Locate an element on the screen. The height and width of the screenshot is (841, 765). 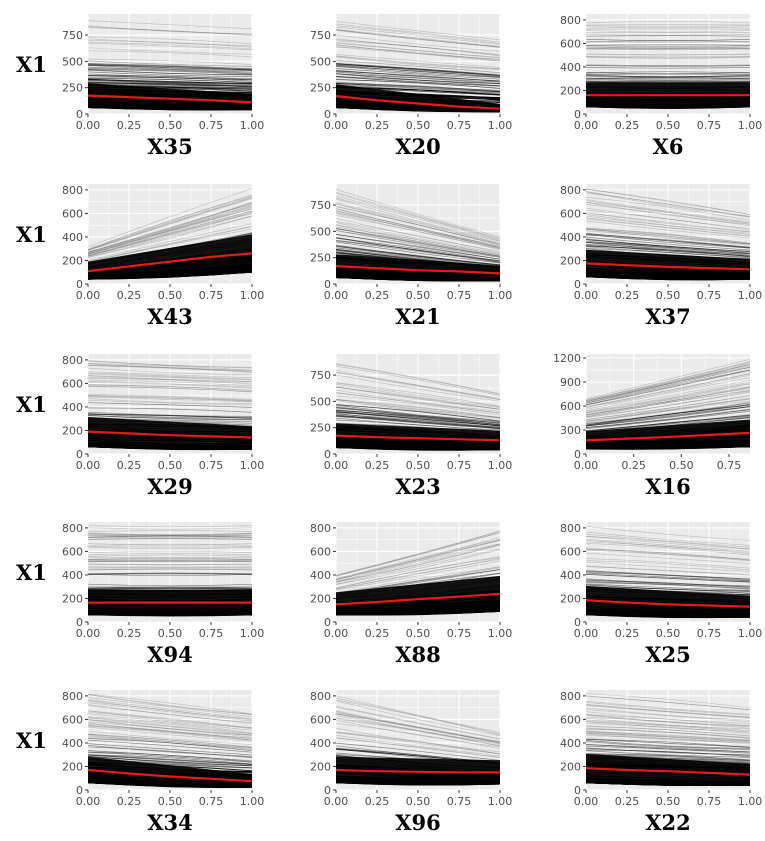
panel-x96: 0.00 0.25 0.50 0.75 1.00 0 200 400 600 800 X96 is located at coordinates (411, 762).